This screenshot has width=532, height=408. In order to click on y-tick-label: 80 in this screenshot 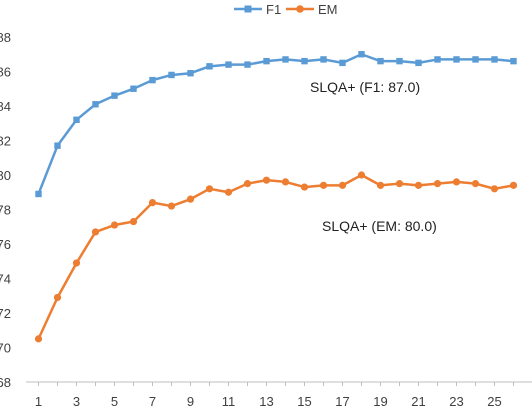, I will do `click(5, 175)`.